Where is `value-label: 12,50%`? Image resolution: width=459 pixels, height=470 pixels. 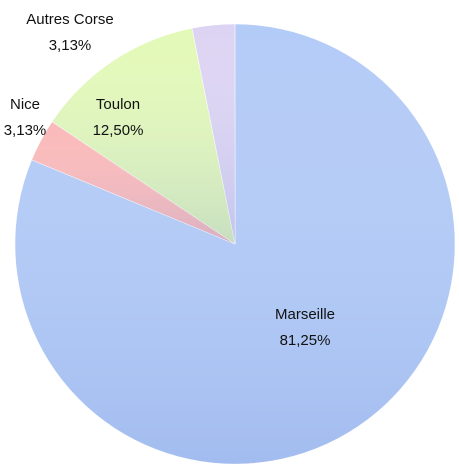 value-label: 12,50% is located at coordinates (118, 130).